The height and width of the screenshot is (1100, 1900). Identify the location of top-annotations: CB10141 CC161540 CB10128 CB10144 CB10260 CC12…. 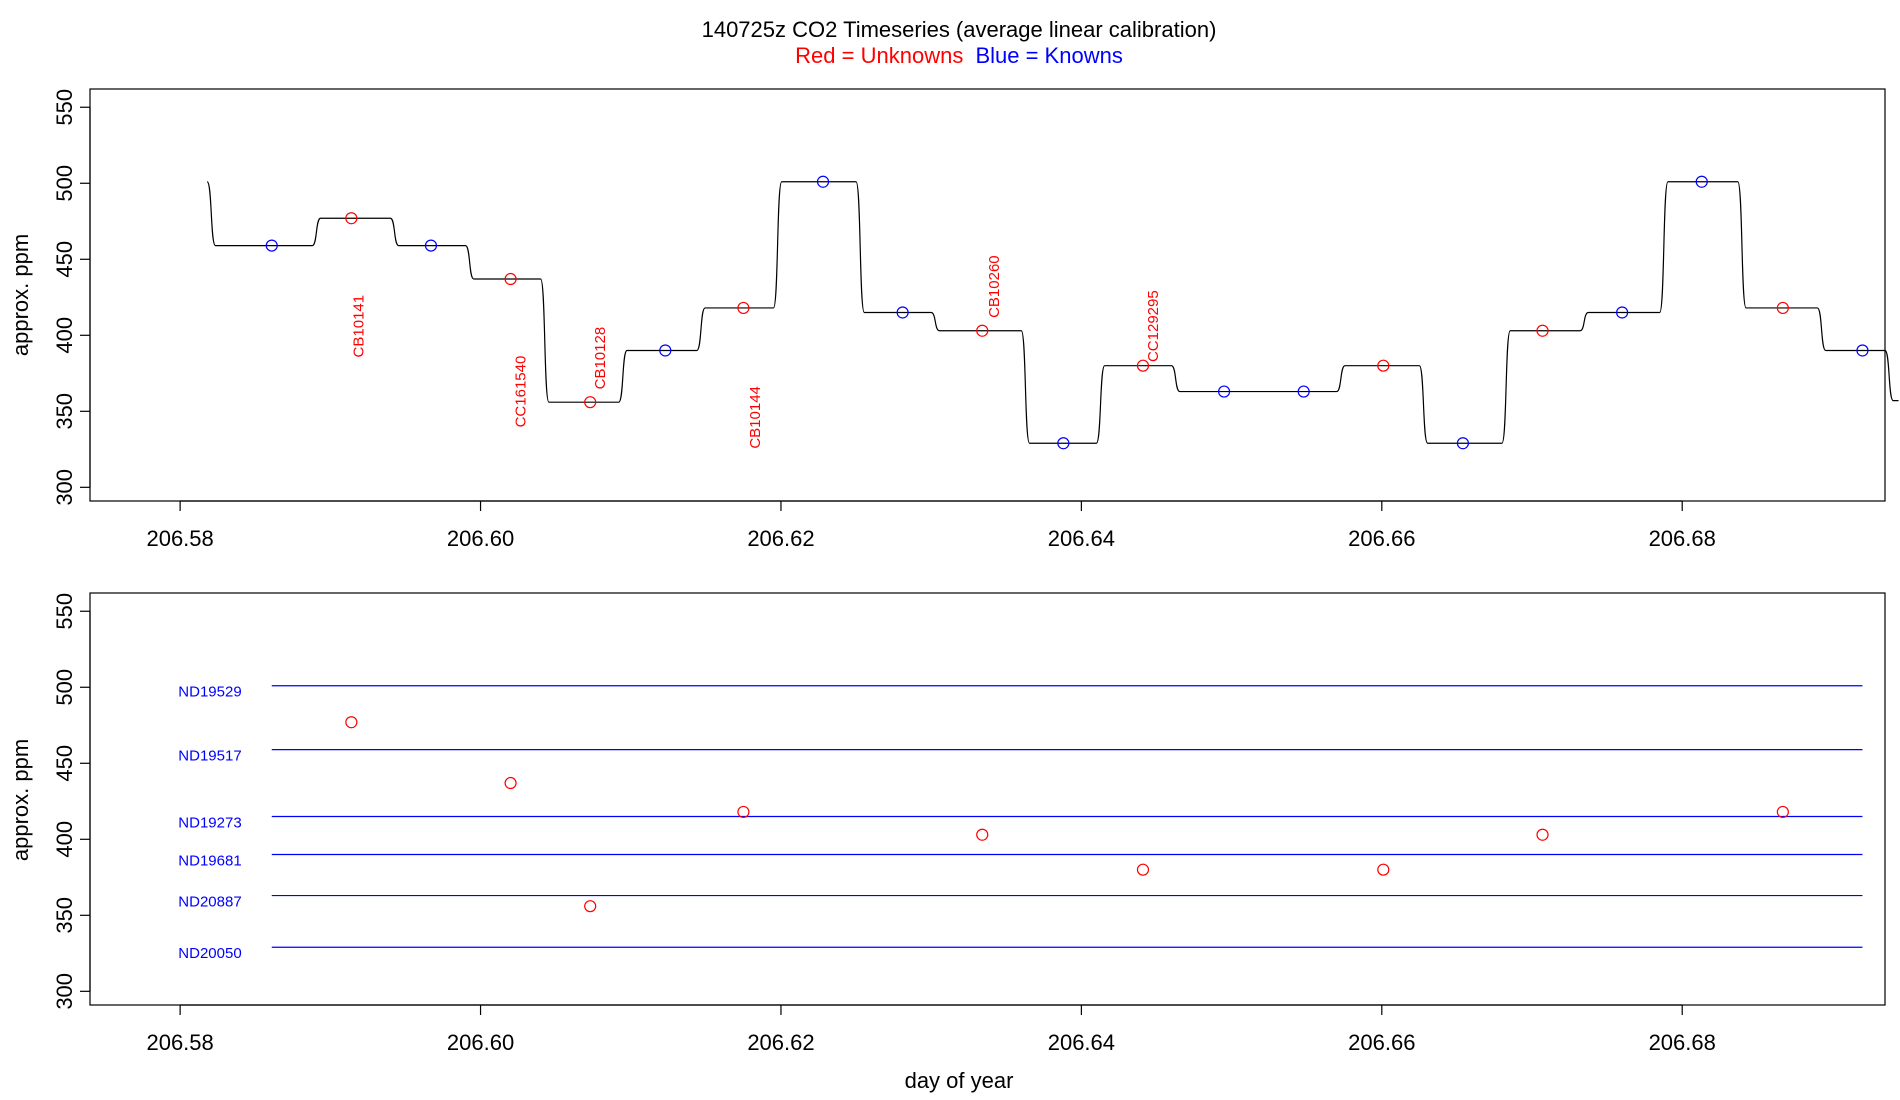
(756, 351).